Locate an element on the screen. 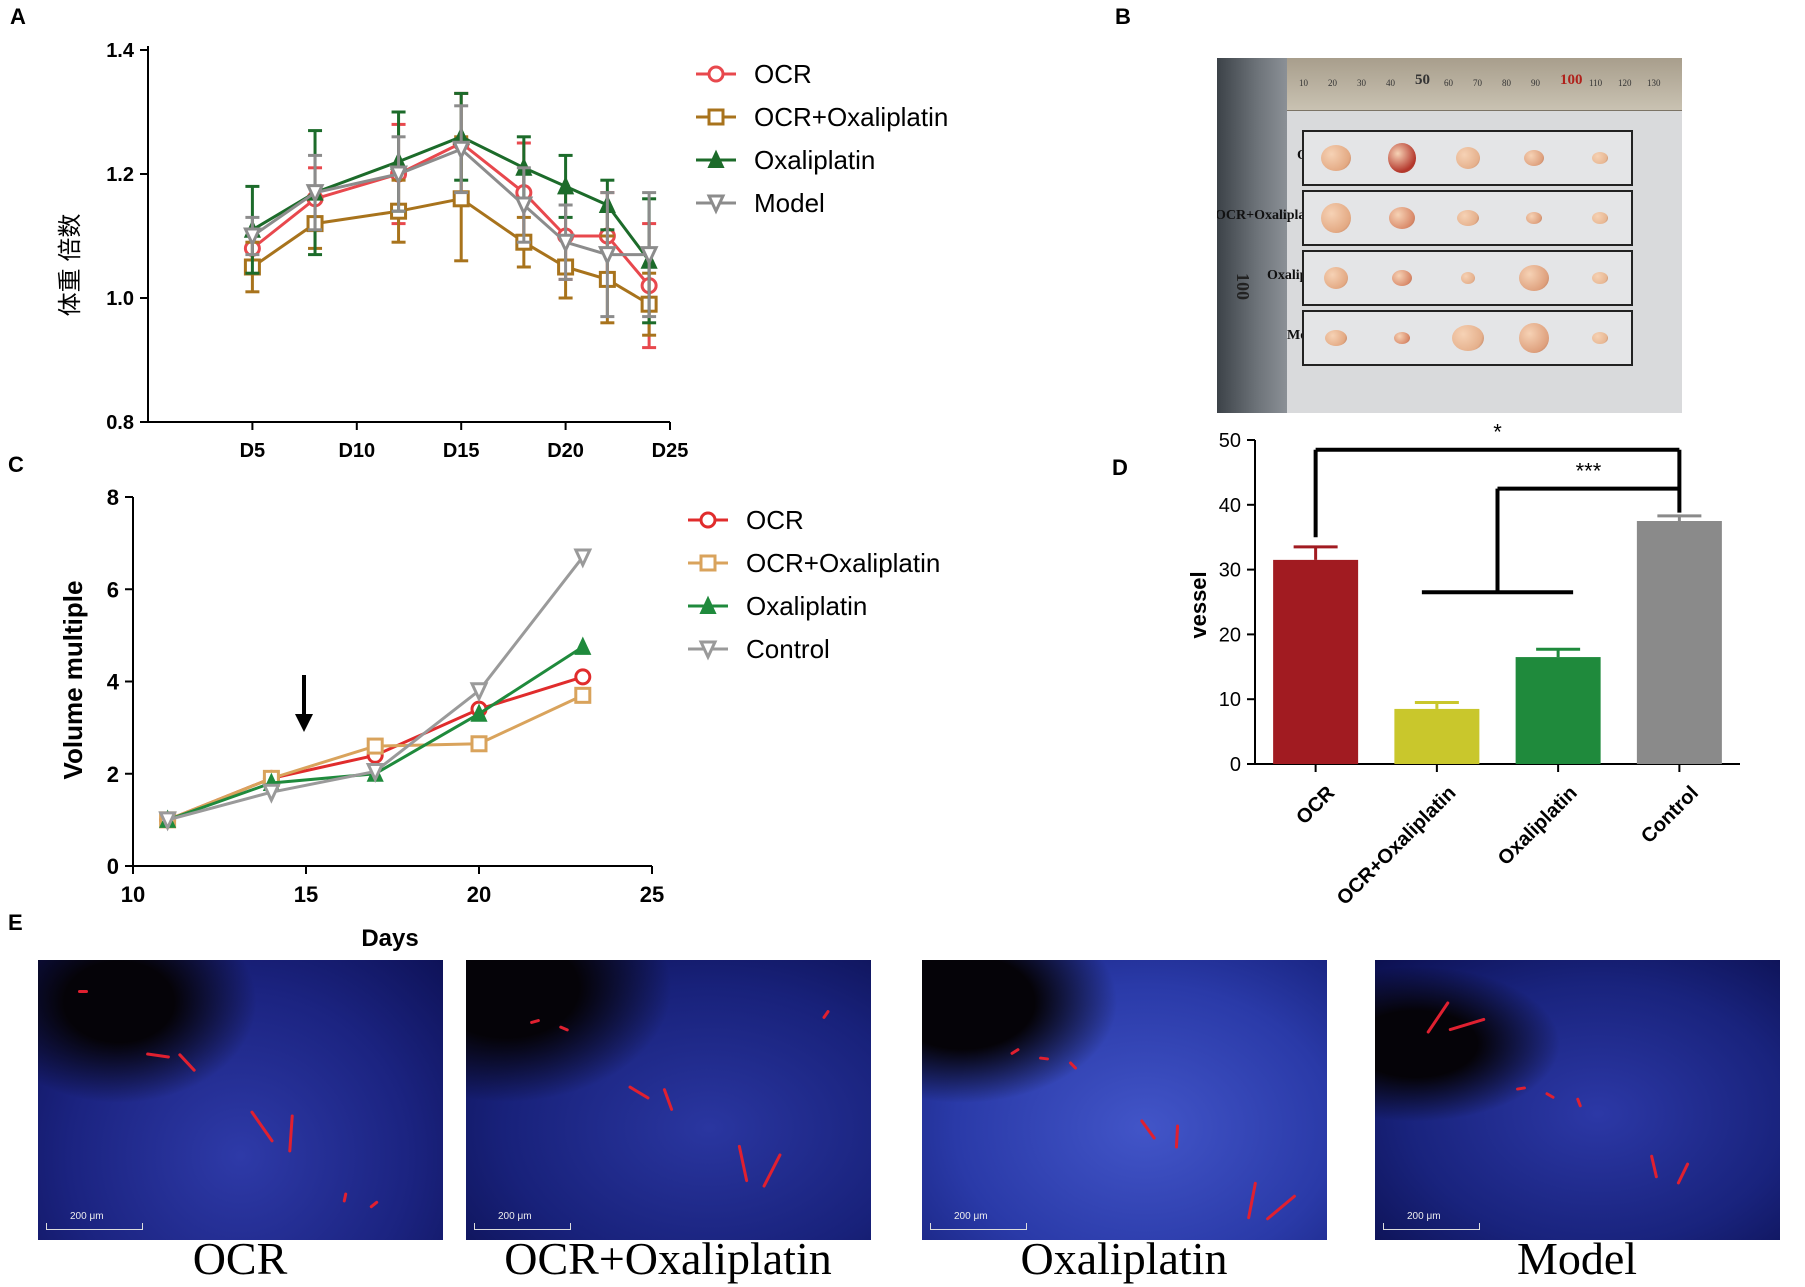  chart-d-ytick-label: 0 is located at coordinates (1235, 765).